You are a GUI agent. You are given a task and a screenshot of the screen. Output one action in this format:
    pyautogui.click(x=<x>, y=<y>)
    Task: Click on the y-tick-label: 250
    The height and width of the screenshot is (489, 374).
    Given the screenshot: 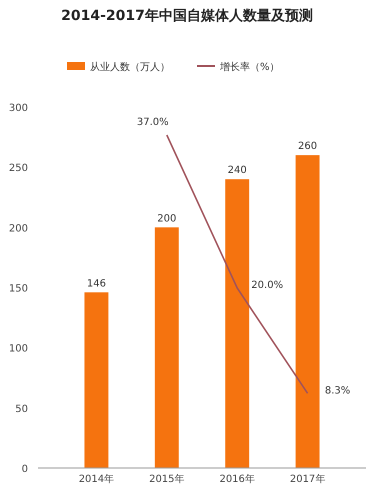 What is the action you would take?
    pyautogui.click(x=18, y=168)
    